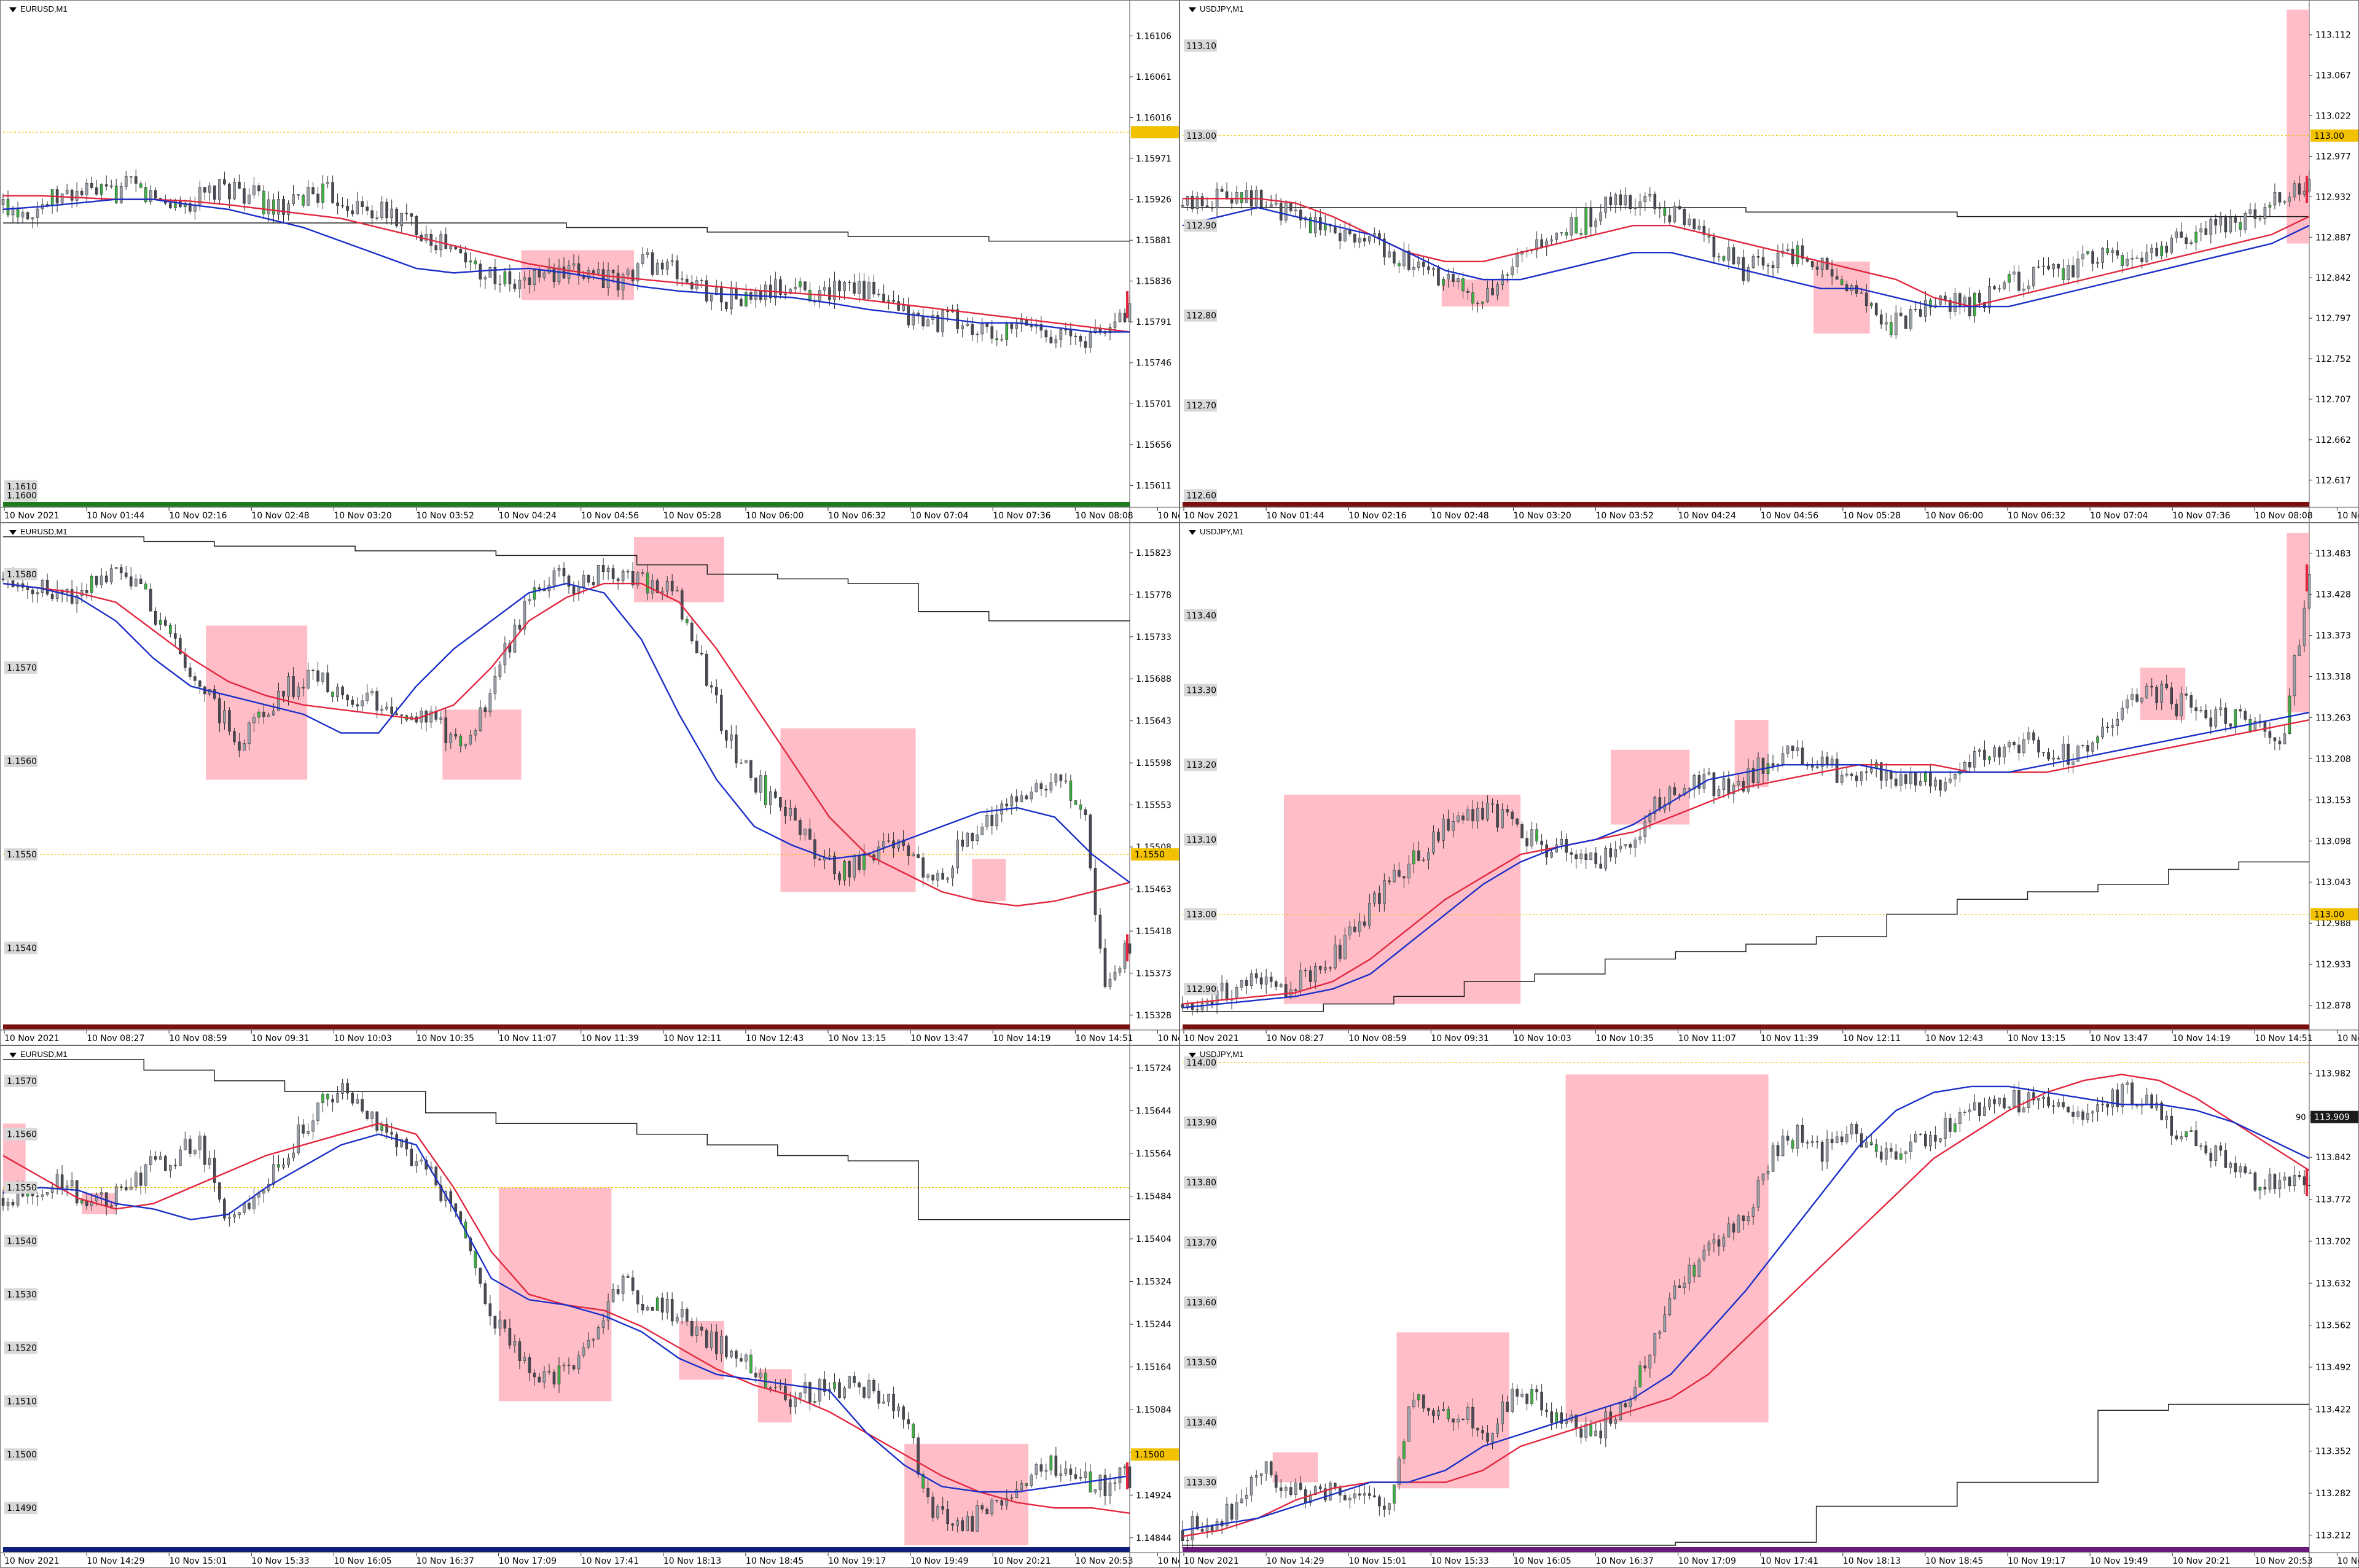 This screenshot has width=2359, height=1568. What do you see at coordinates (1154, 722) in the screenshot?
I see `axis-tick-label: 1.15643` at bounding box center [1154, 722].